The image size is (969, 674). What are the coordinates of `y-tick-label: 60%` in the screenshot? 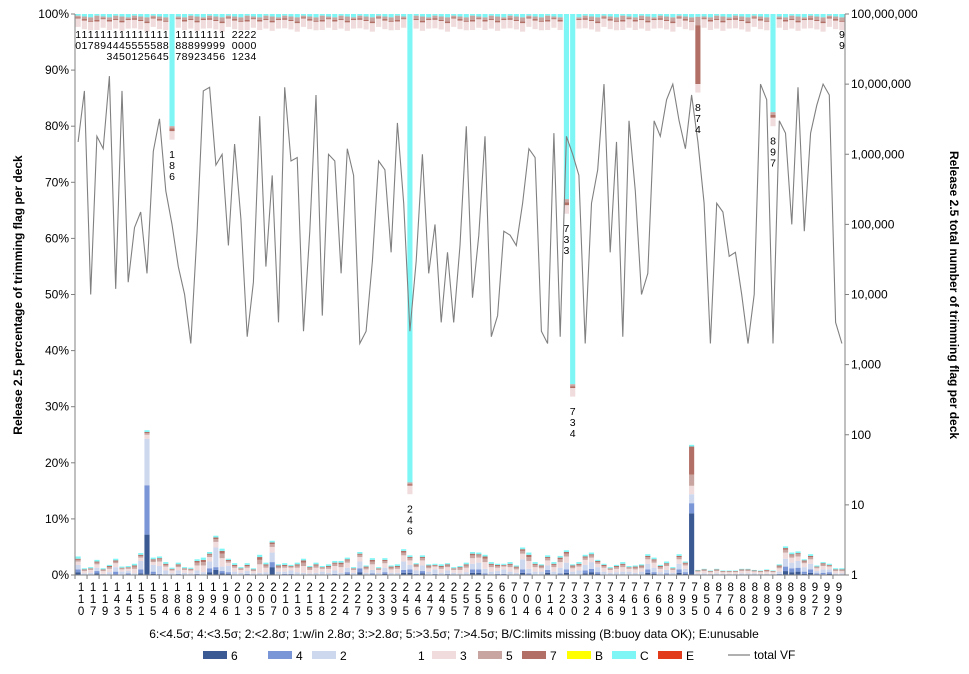 It's located at (57, 238).